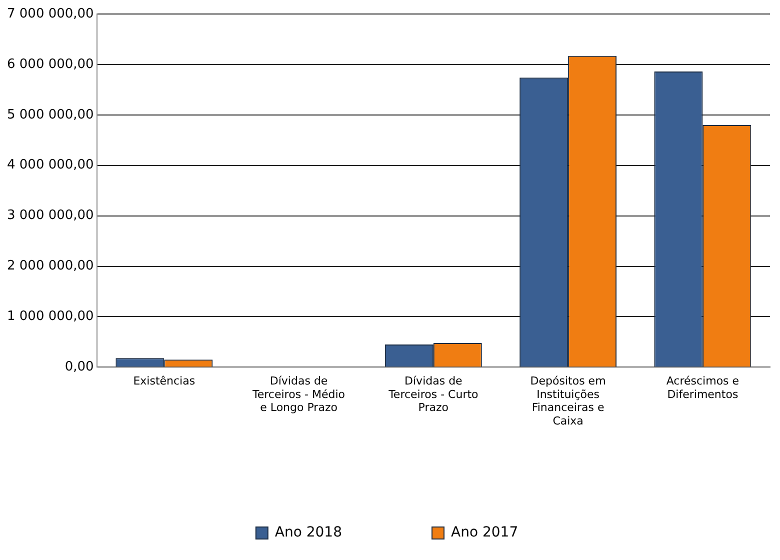 This screenshot has height=560, width=780. I want to click on y-tick-label: 2 000 000,00, so click(50, 266).